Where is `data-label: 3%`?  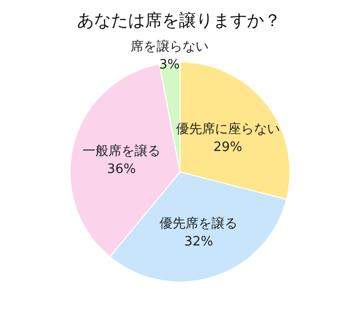 data-label: 3% is located at coordinates (169, 64).